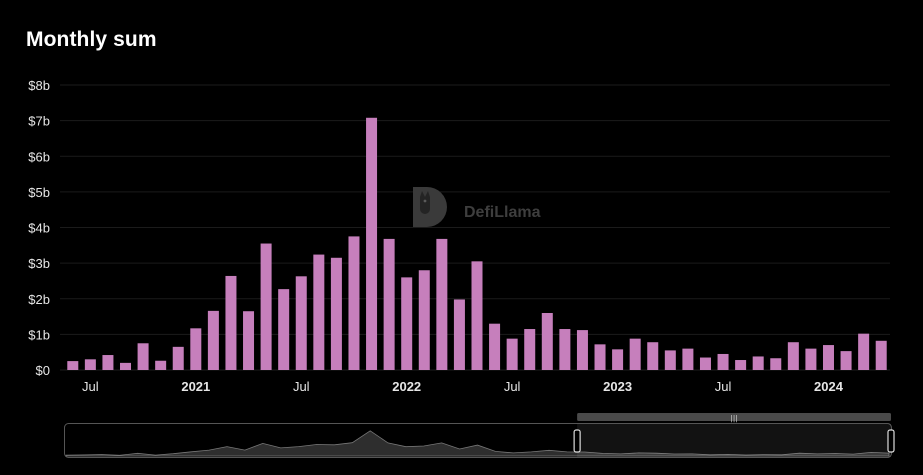 The width and height of the screenshot is (923, 475). I want to click on y-tick-label: $6b, so click(39, 156).